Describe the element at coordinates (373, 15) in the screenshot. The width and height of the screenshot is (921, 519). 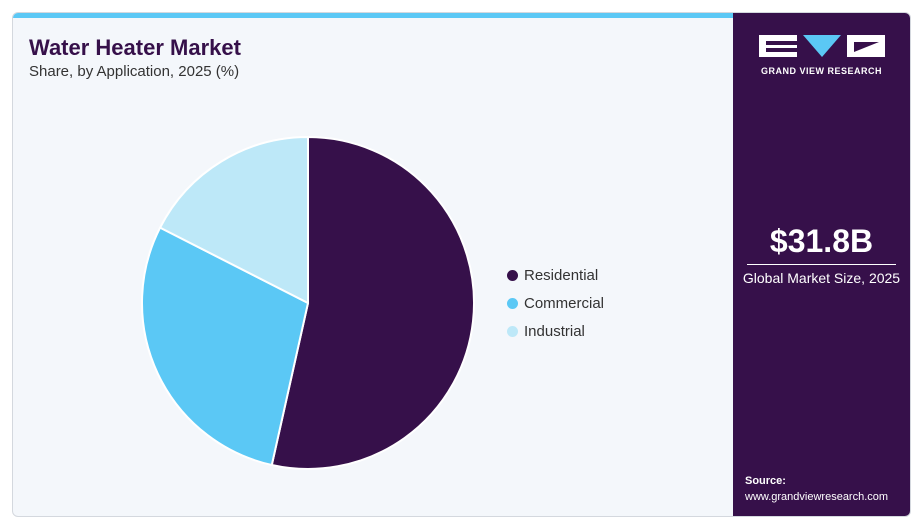
I see `accent-bar` at that location.